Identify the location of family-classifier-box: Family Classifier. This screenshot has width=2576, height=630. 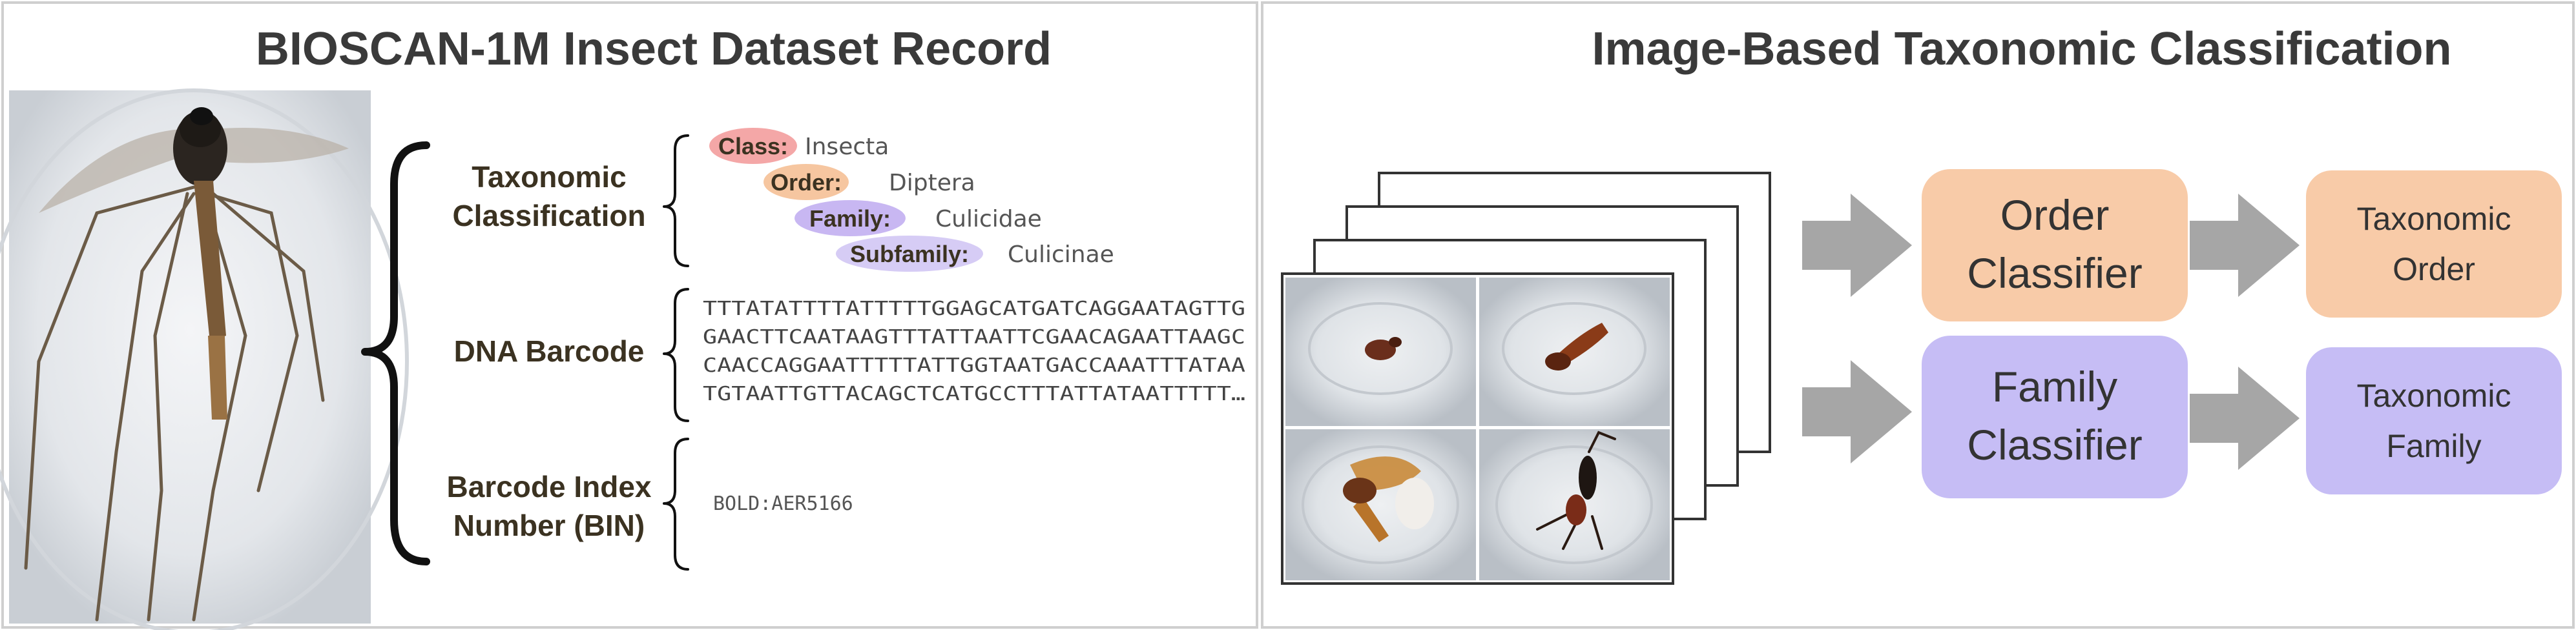
(2055, 417).